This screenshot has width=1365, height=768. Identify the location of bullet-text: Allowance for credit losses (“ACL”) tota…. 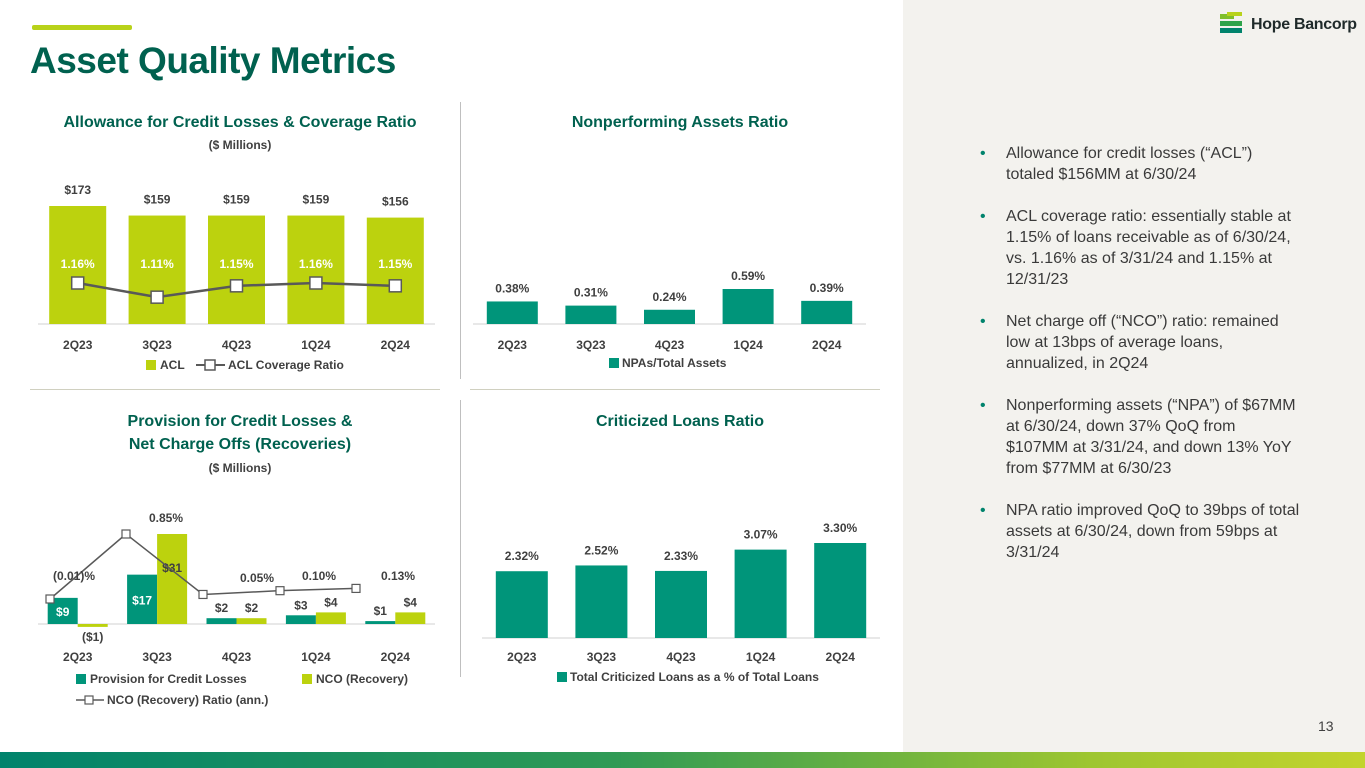
(1129, 164).